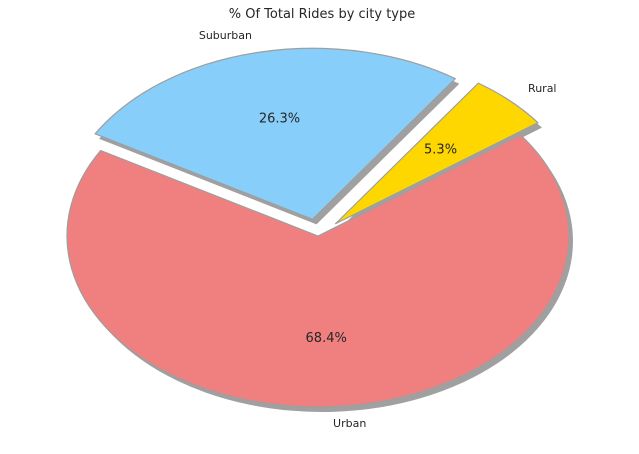 The image size is (639, 454). What do you see at coordinates (322, 14) in the screenshot?
I see `chart-title: % Of Total Rides by city type` at bounding box center [322, 14].